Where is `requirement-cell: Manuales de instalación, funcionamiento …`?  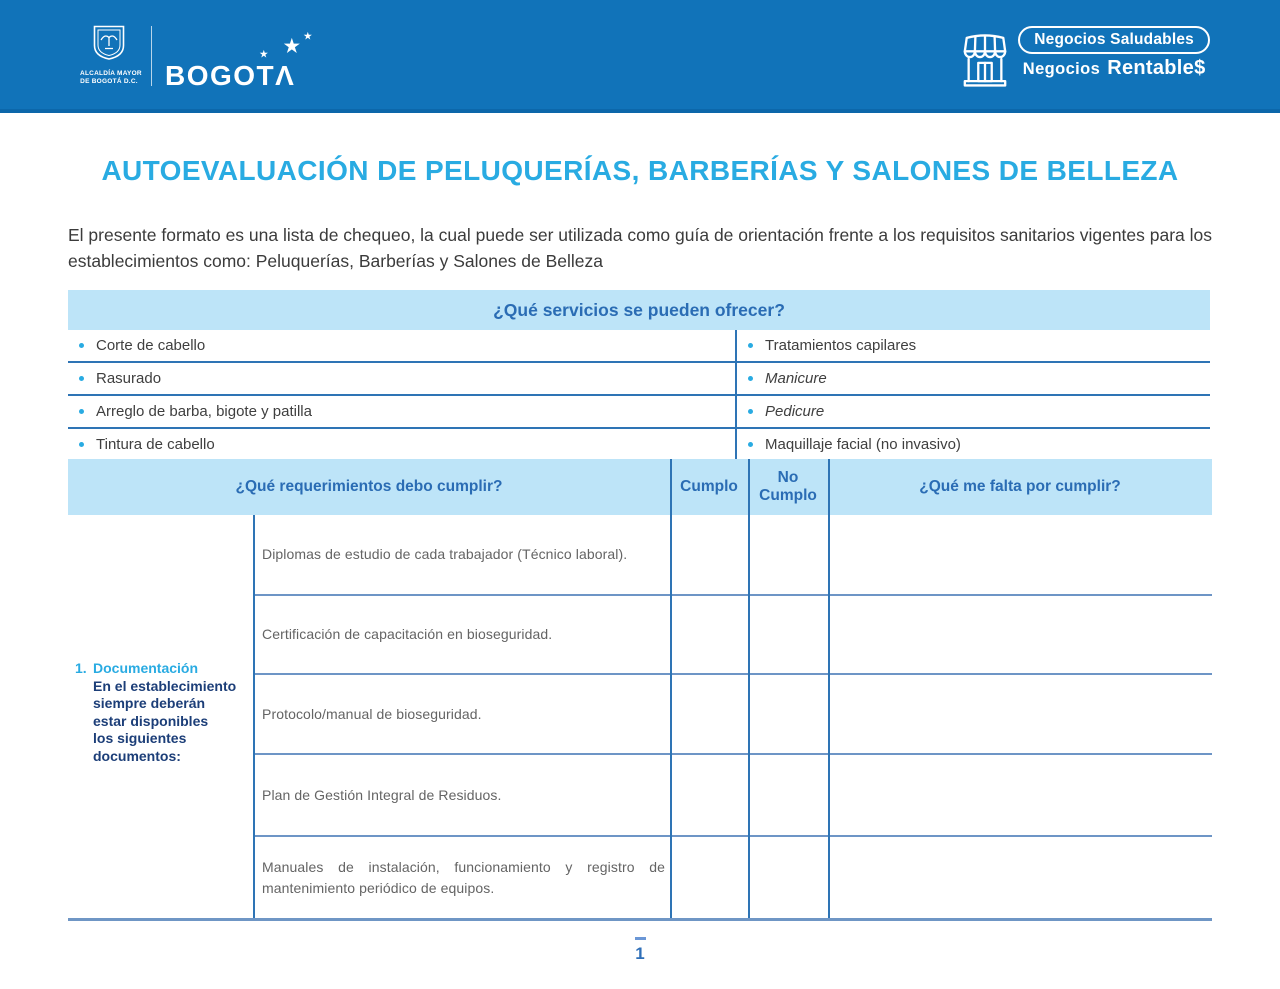 requirement-cell: Manuales de instalación, funcionamiento … is located at coordinates (461, 877).